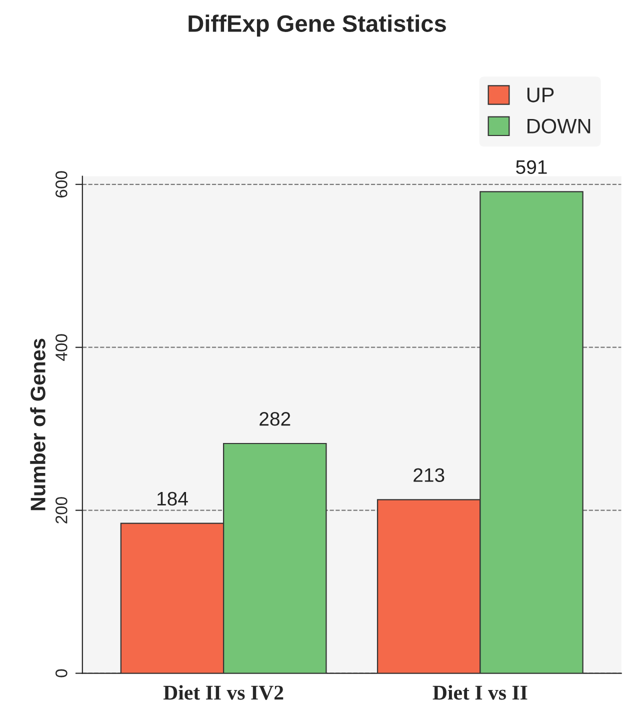  I want to click on data-label: 213, so click(429, 475).